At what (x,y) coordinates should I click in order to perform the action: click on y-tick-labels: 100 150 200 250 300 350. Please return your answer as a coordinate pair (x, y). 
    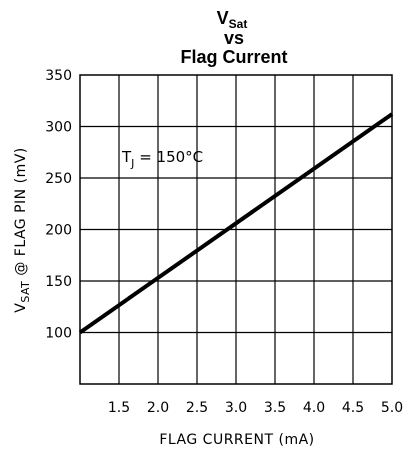
    Looking at the image, I should click on (58, 205).